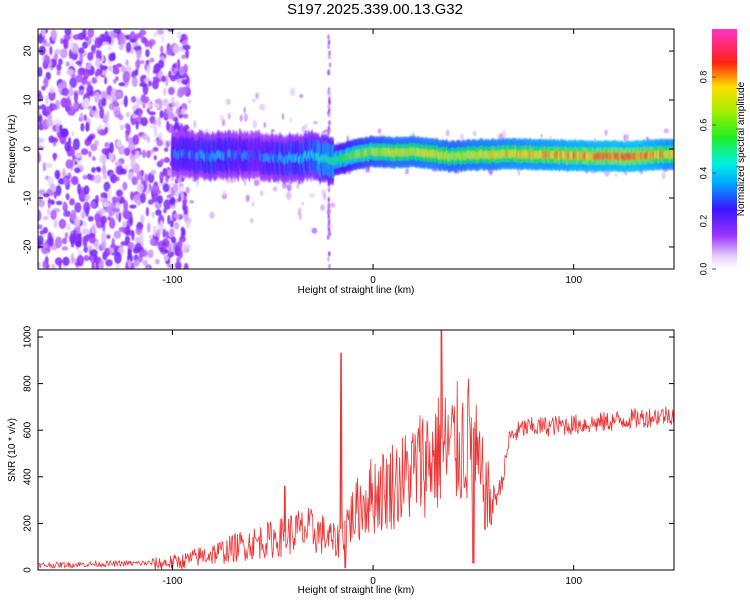  Describe the element at coordinates (28, 51) in the screenshot. I see `y-tick-label: 20` at that location.